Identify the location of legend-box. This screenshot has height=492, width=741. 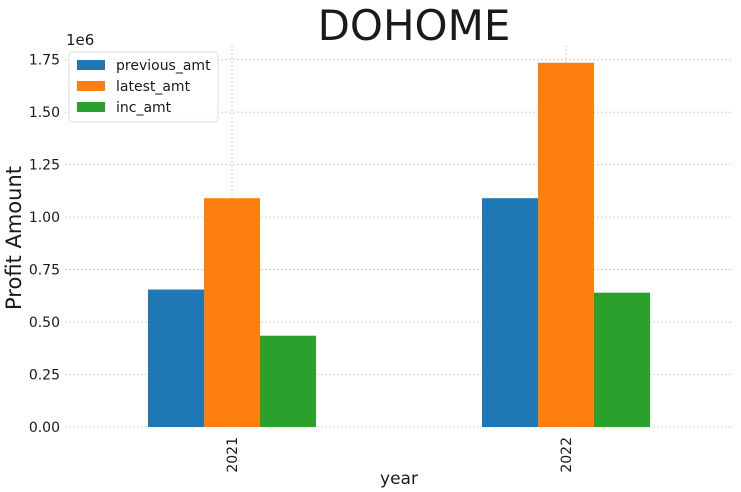
(143, 87).